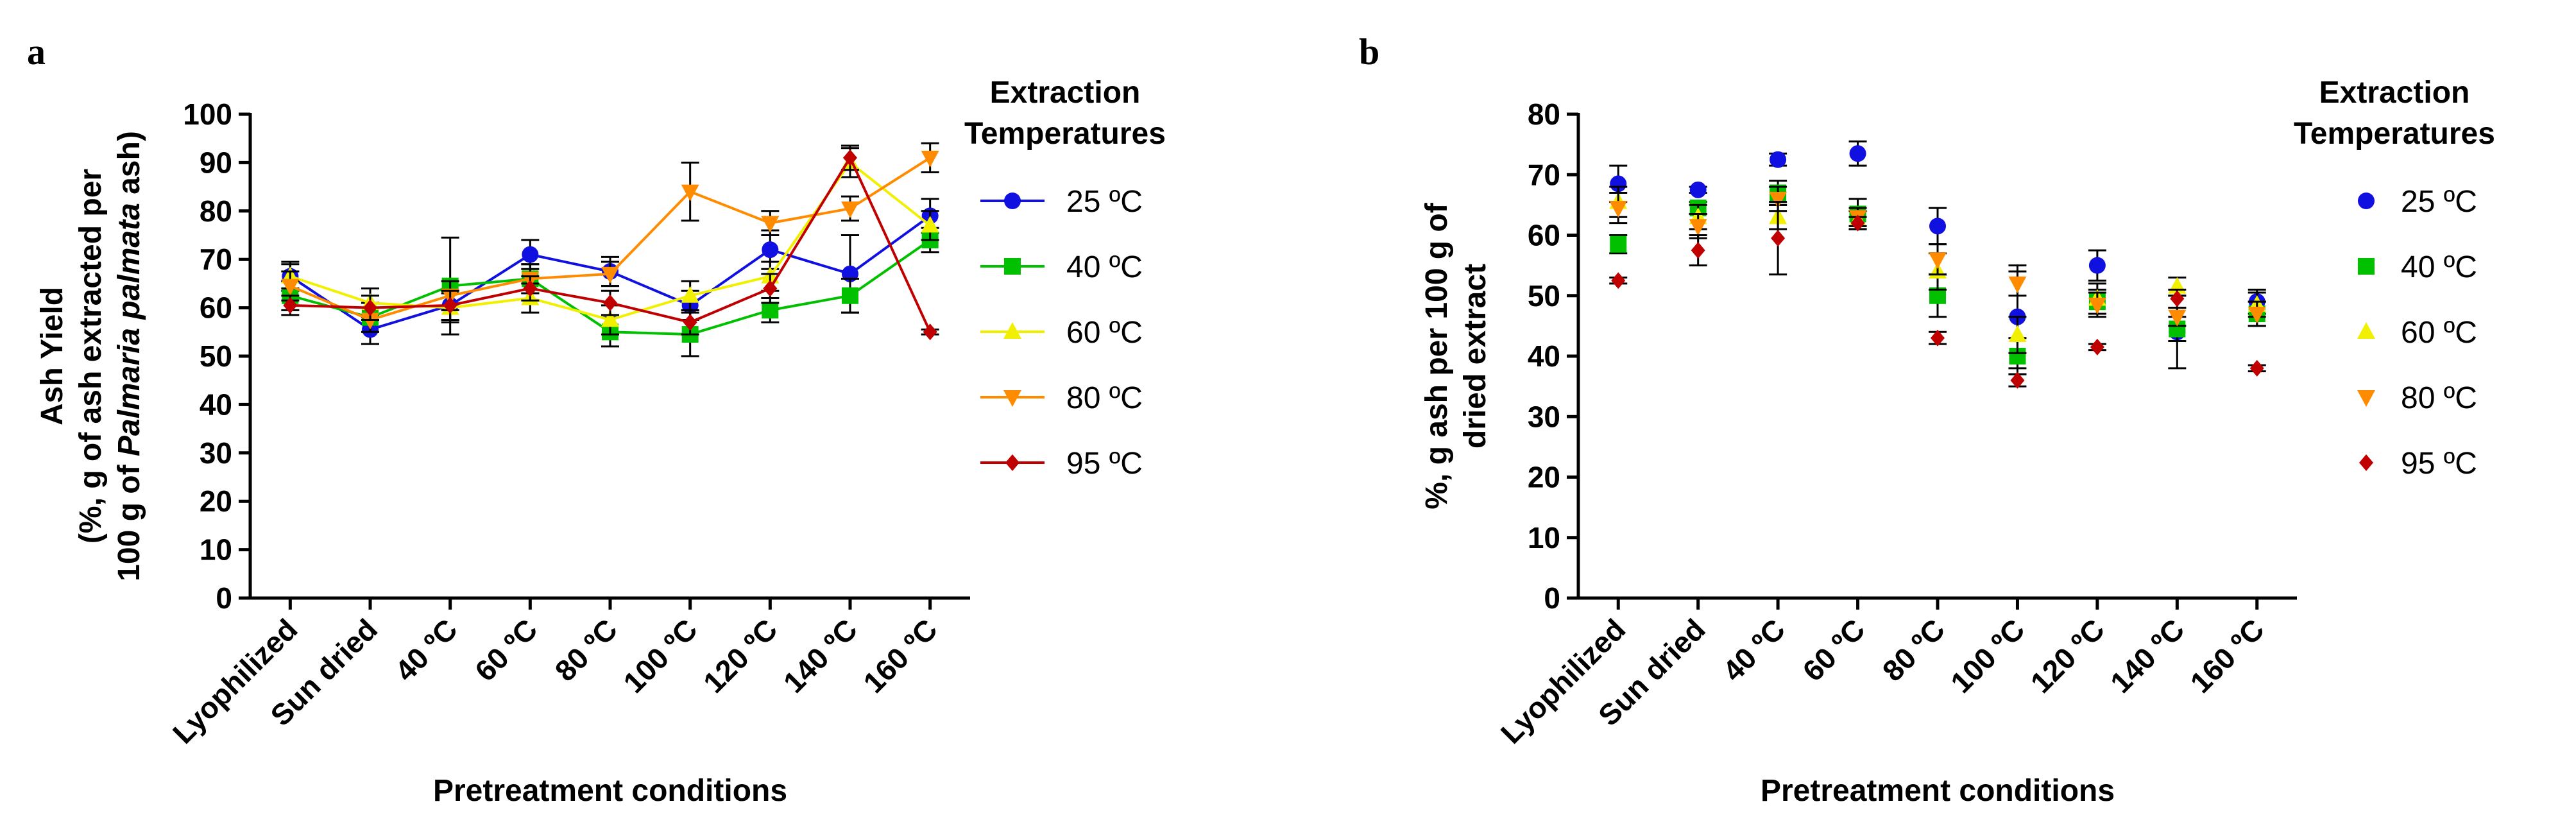  I want to click on y-axis-title-part: 100 g of, so click(129, 519).